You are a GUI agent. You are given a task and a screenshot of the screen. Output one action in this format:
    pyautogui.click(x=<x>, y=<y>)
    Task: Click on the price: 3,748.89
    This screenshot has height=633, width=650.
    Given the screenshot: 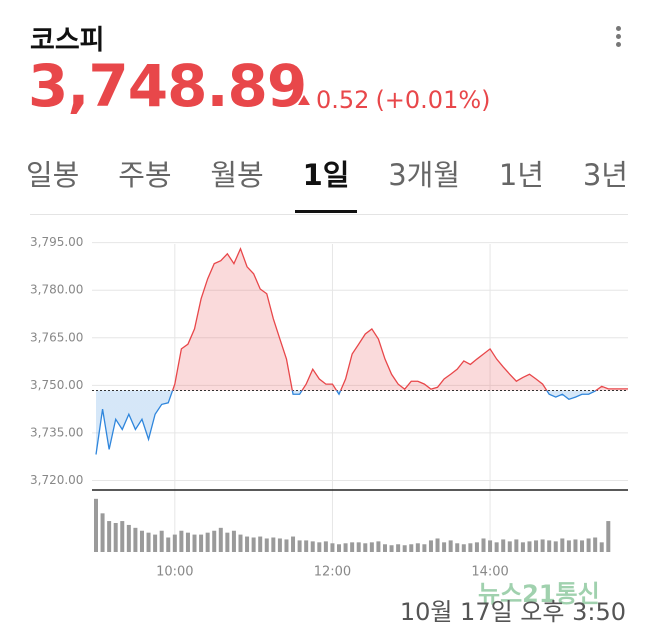 What is the action you would take?
    pyautogui.click(x=167, y=86)
    